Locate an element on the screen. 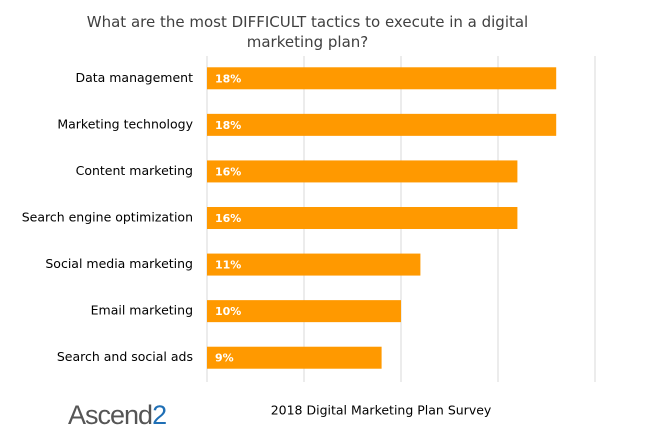 The height and width of the screenshot is (448, 671). logo-number: 2 is located at coordinates (159, 415).